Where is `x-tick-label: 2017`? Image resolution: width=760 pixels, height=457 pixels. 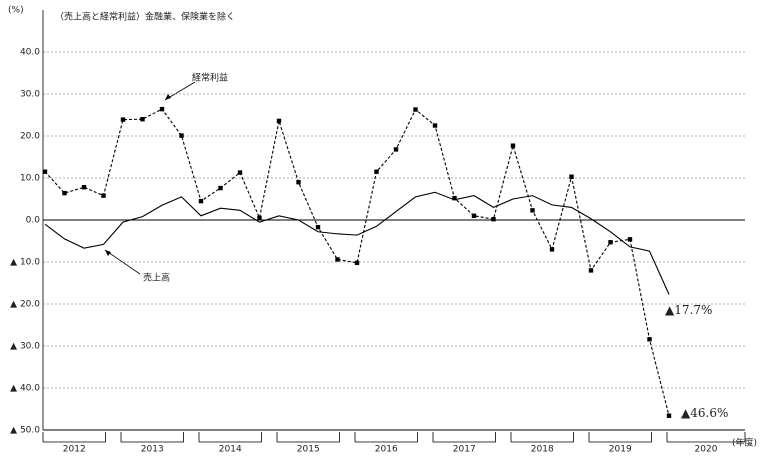
x-tick-label: 2017 is located at coordinates (464, 450).